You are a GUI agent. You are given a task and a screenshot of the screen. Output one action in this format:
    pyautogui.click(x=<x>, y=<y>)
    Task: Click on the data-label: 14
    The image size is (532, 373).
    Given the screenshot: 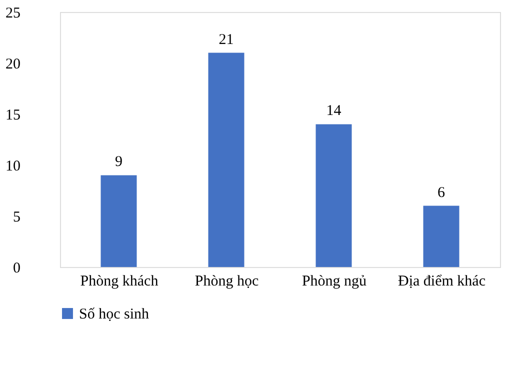 What is the action you would take?
    pyautogui.click(x=334, y=111)
    